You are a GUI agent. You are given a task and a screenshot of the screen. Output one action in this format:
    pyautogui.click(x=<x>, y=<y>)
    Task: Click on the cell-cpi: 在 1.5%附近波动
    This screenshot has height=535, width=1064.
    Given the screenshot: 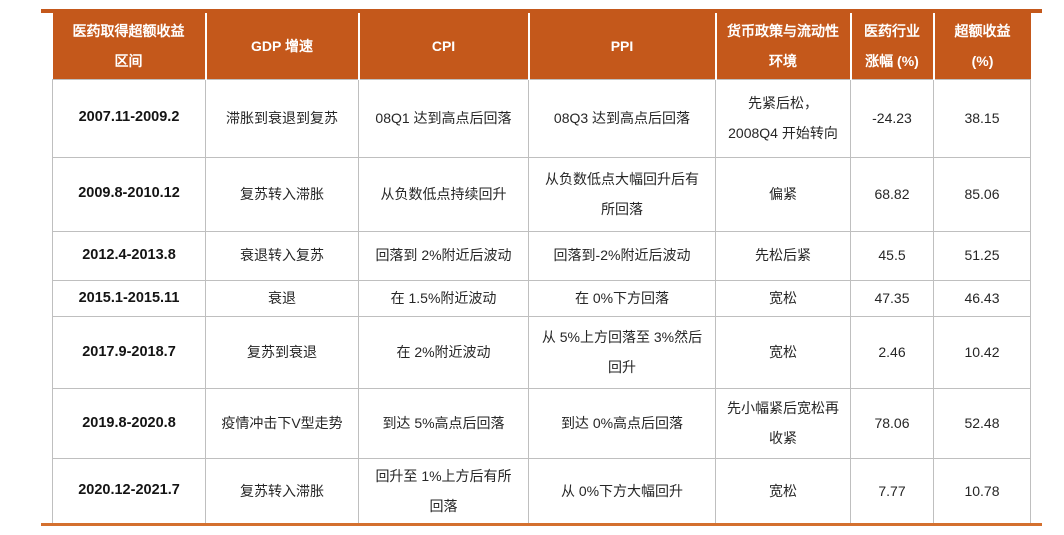 What is the action you would take?
    pyautogui.click(x=443, y=298)
    